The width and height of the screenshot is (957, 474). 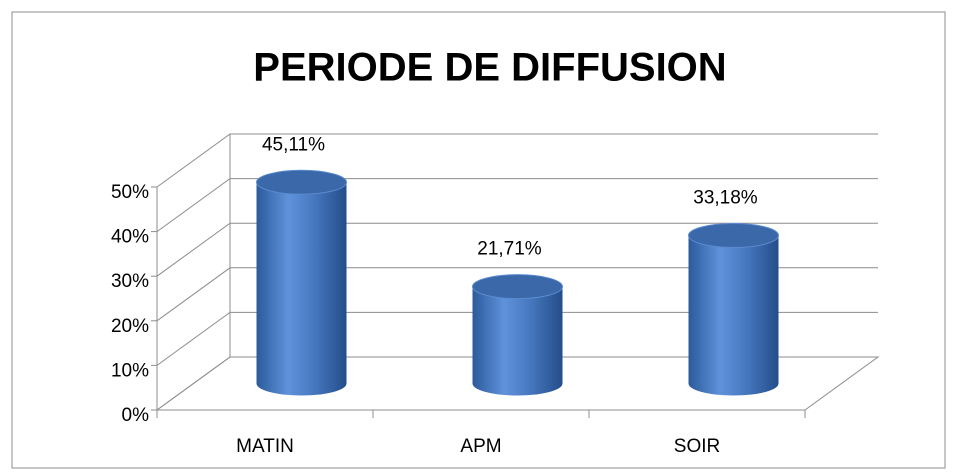 I want to click on x-tick-label: MATIN, so click(x=265, y=446).